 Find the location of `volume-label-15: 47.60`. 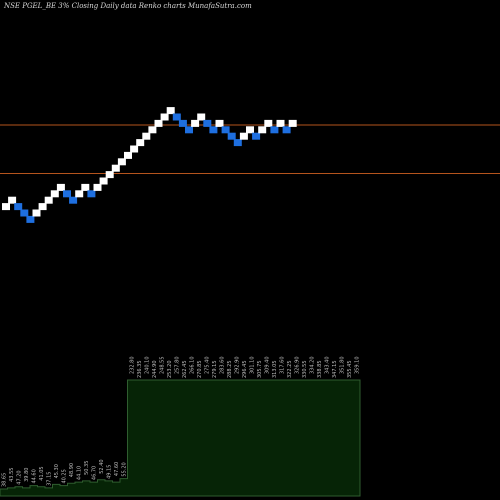

volume-label-15: 47.60 is located at coordinates (117, 469).